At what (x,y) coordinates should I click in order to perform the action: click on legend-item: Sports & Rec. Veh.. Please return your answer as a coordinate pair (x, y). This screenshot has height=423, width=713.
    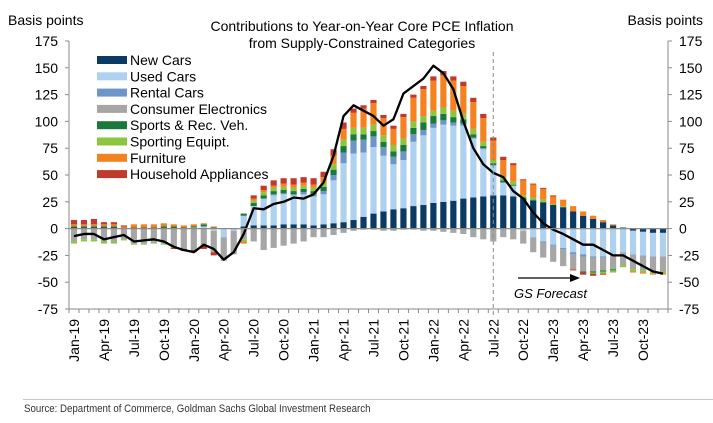
    Looking at the image, I should click on (172, 125).